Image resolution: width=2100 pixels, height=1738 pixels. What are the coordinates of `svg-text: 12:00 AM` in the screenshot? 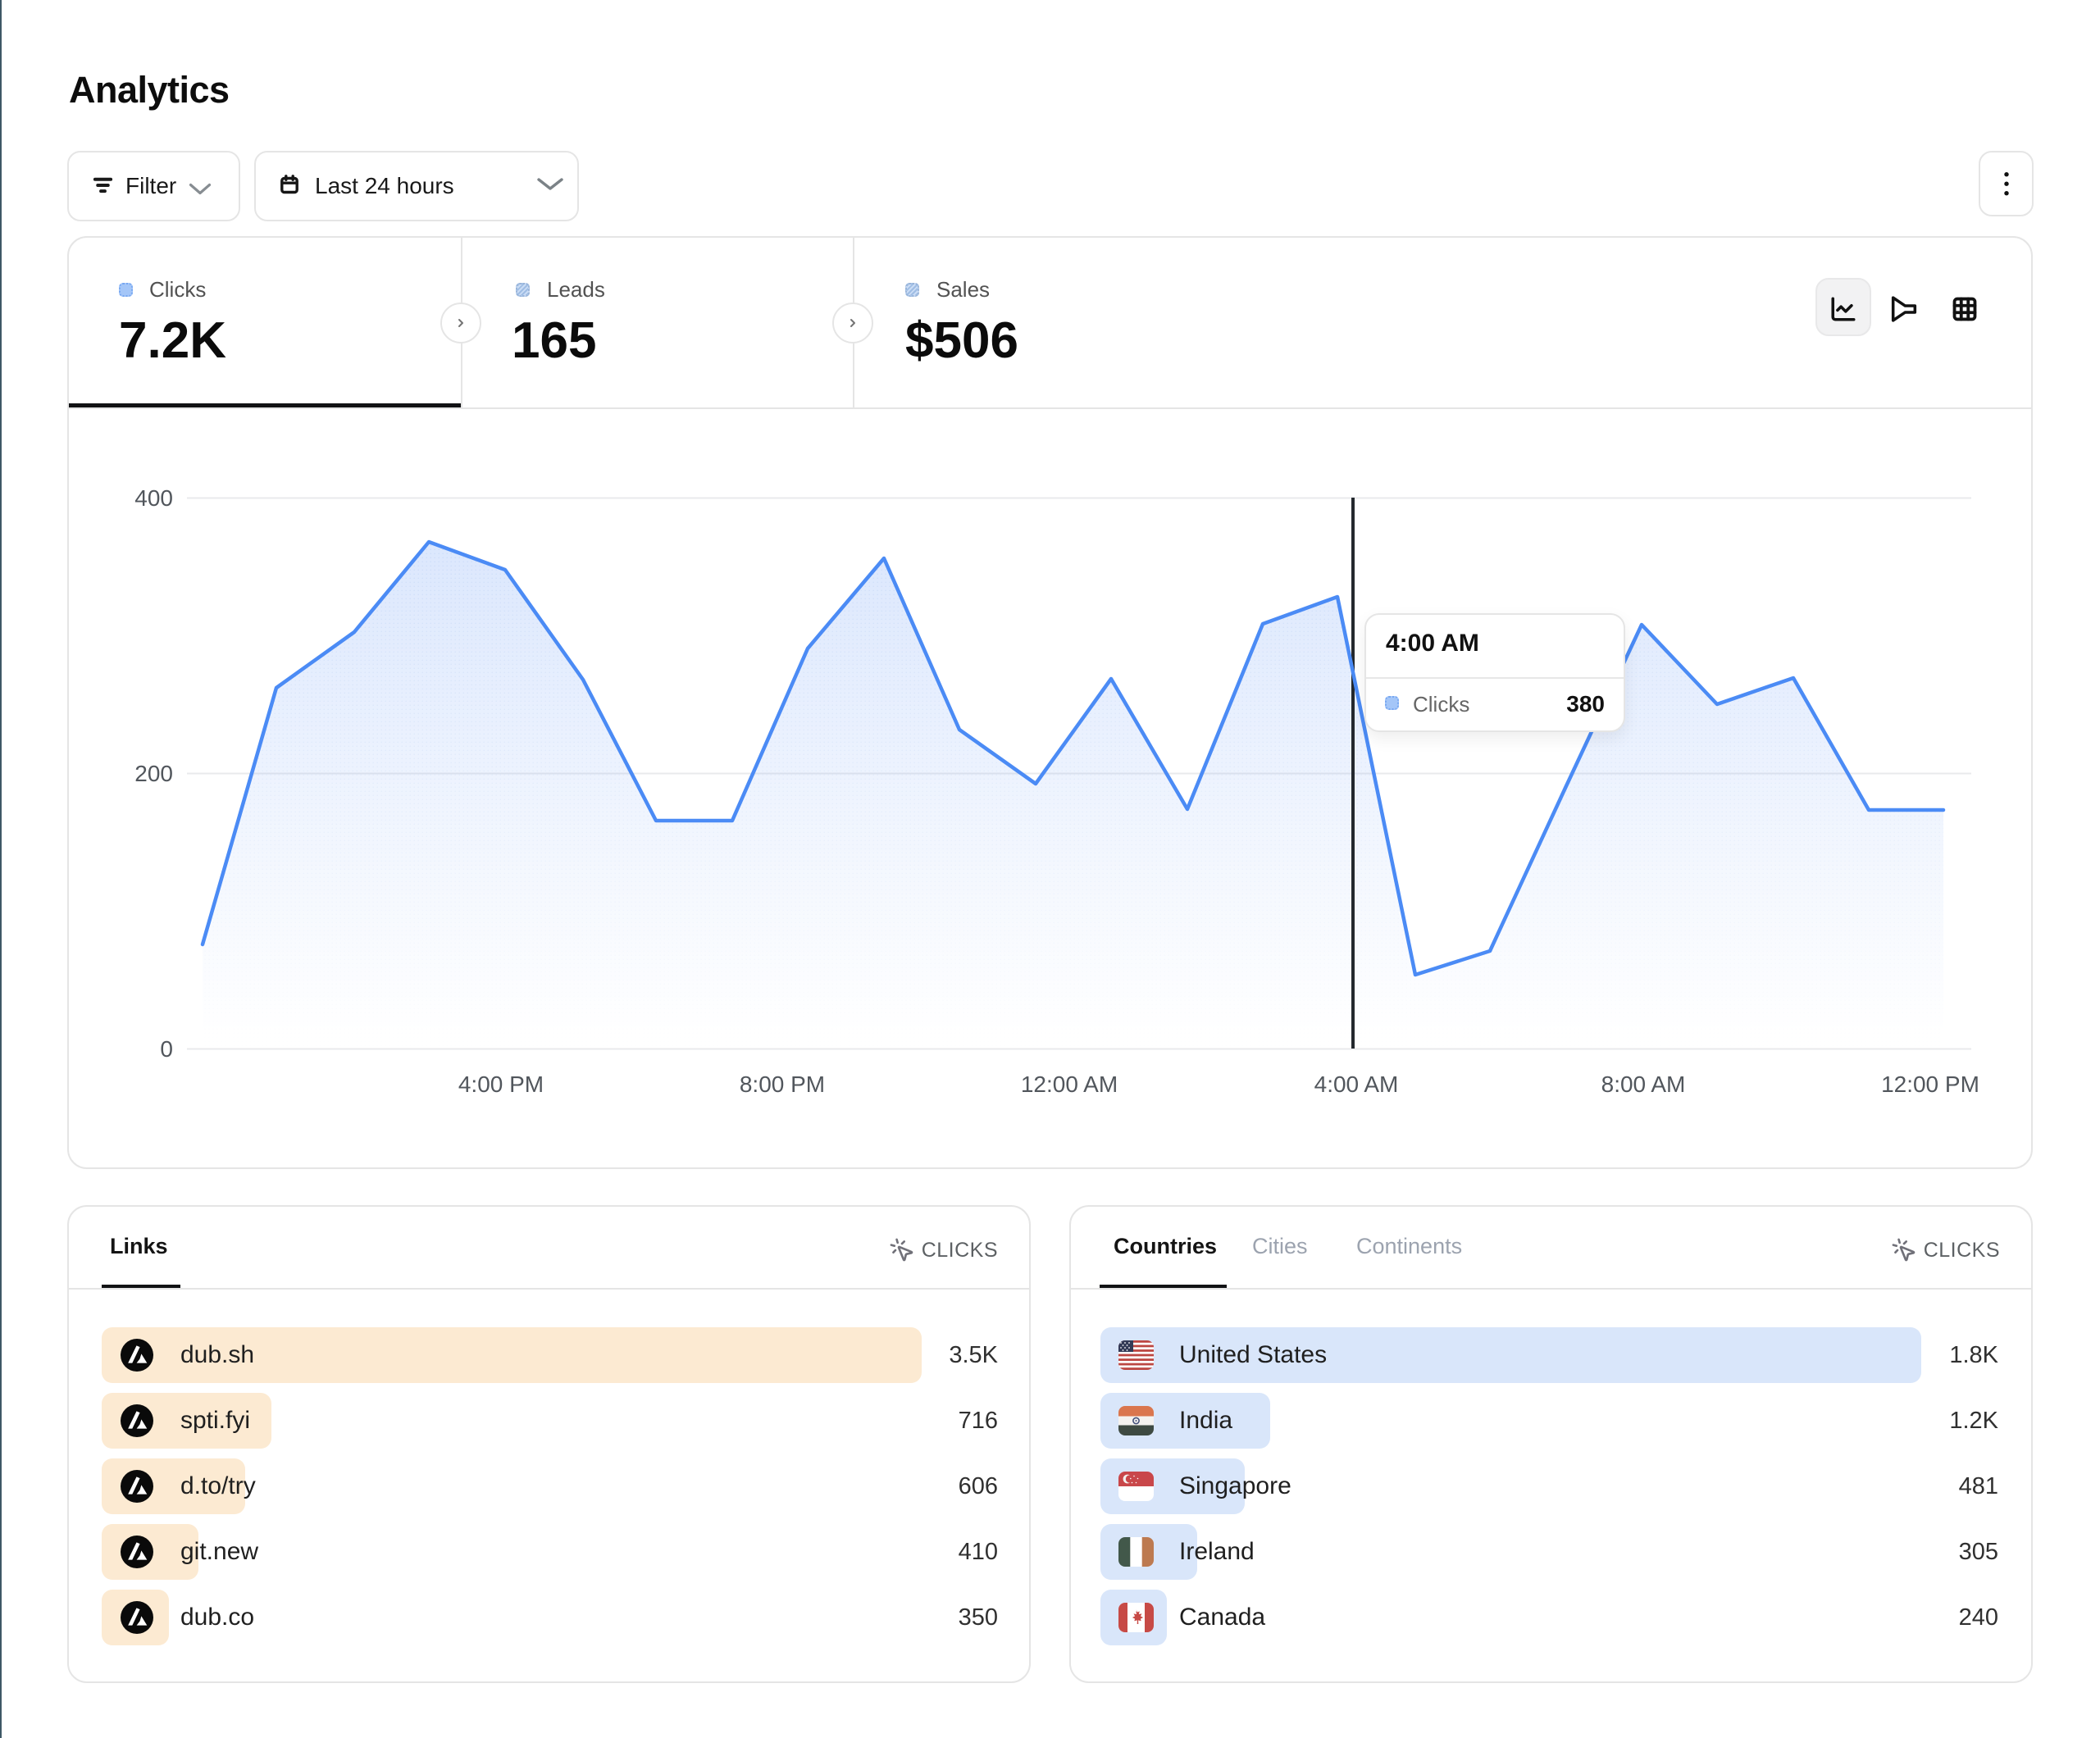 It's located at (1069, 1084).